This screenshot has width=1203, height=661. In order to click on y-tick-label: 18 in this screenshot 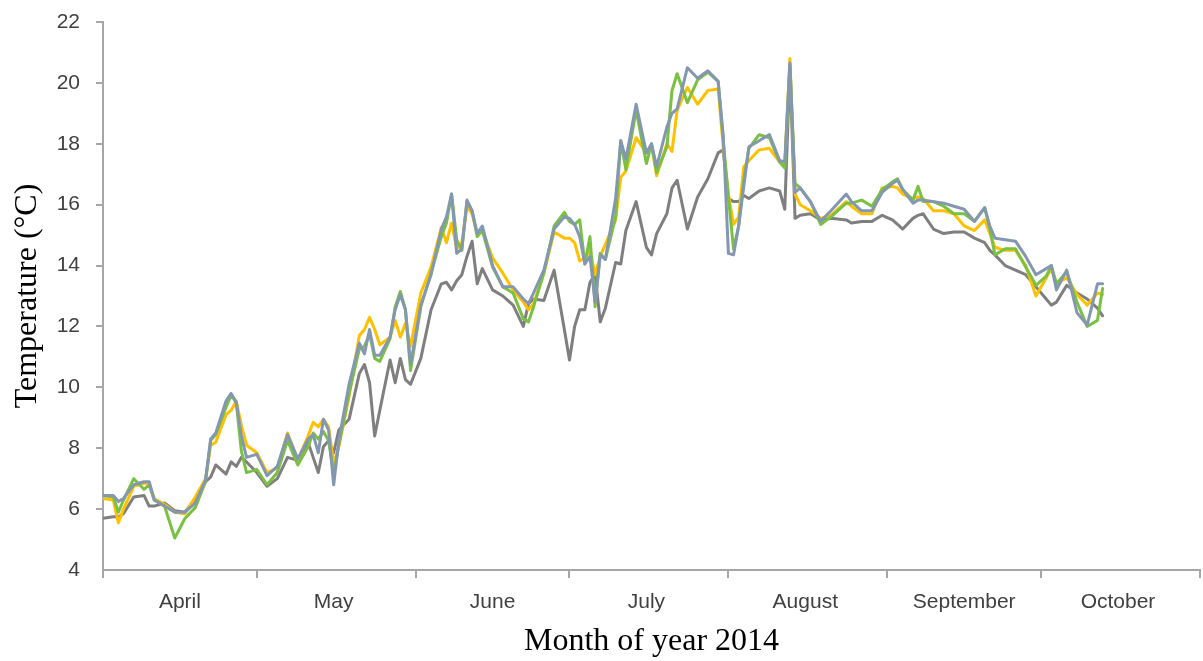, I will do `click(68, 142)`.